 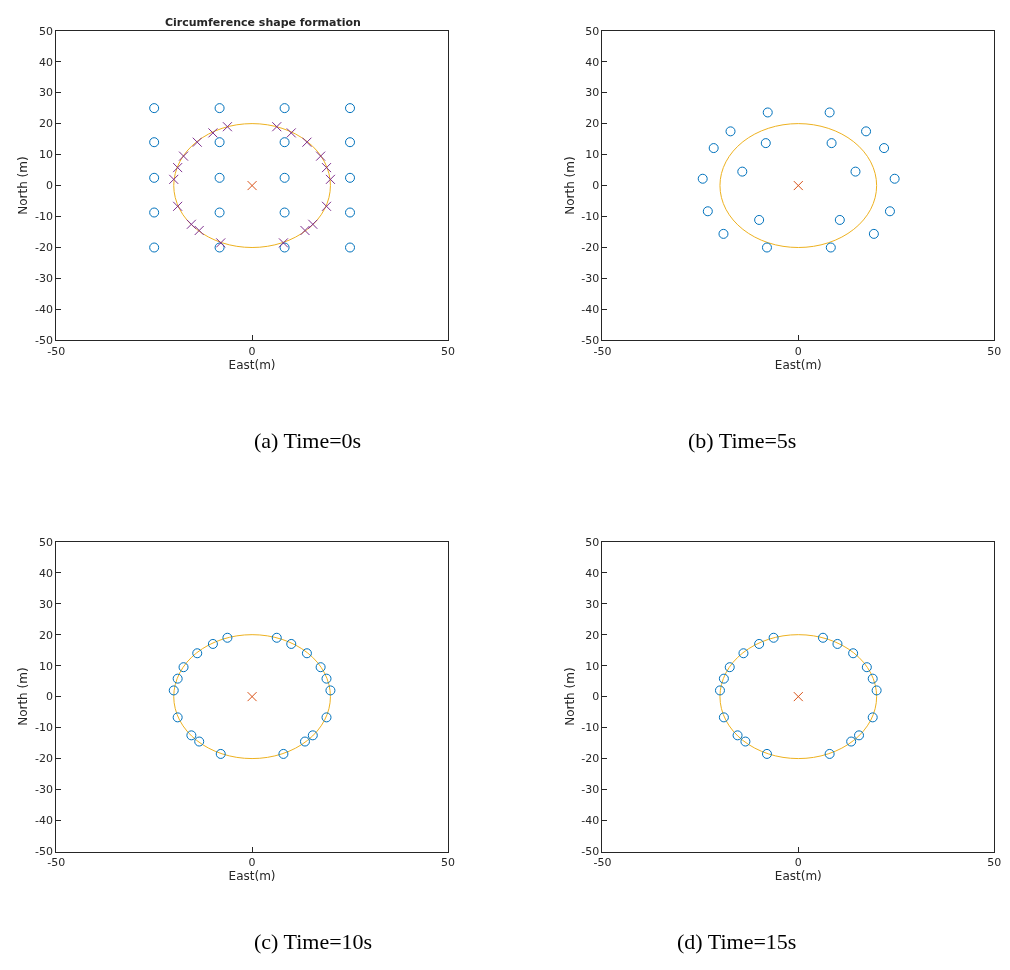 I want to click on text: (b) Time=5s, so click(x=742, y=440).